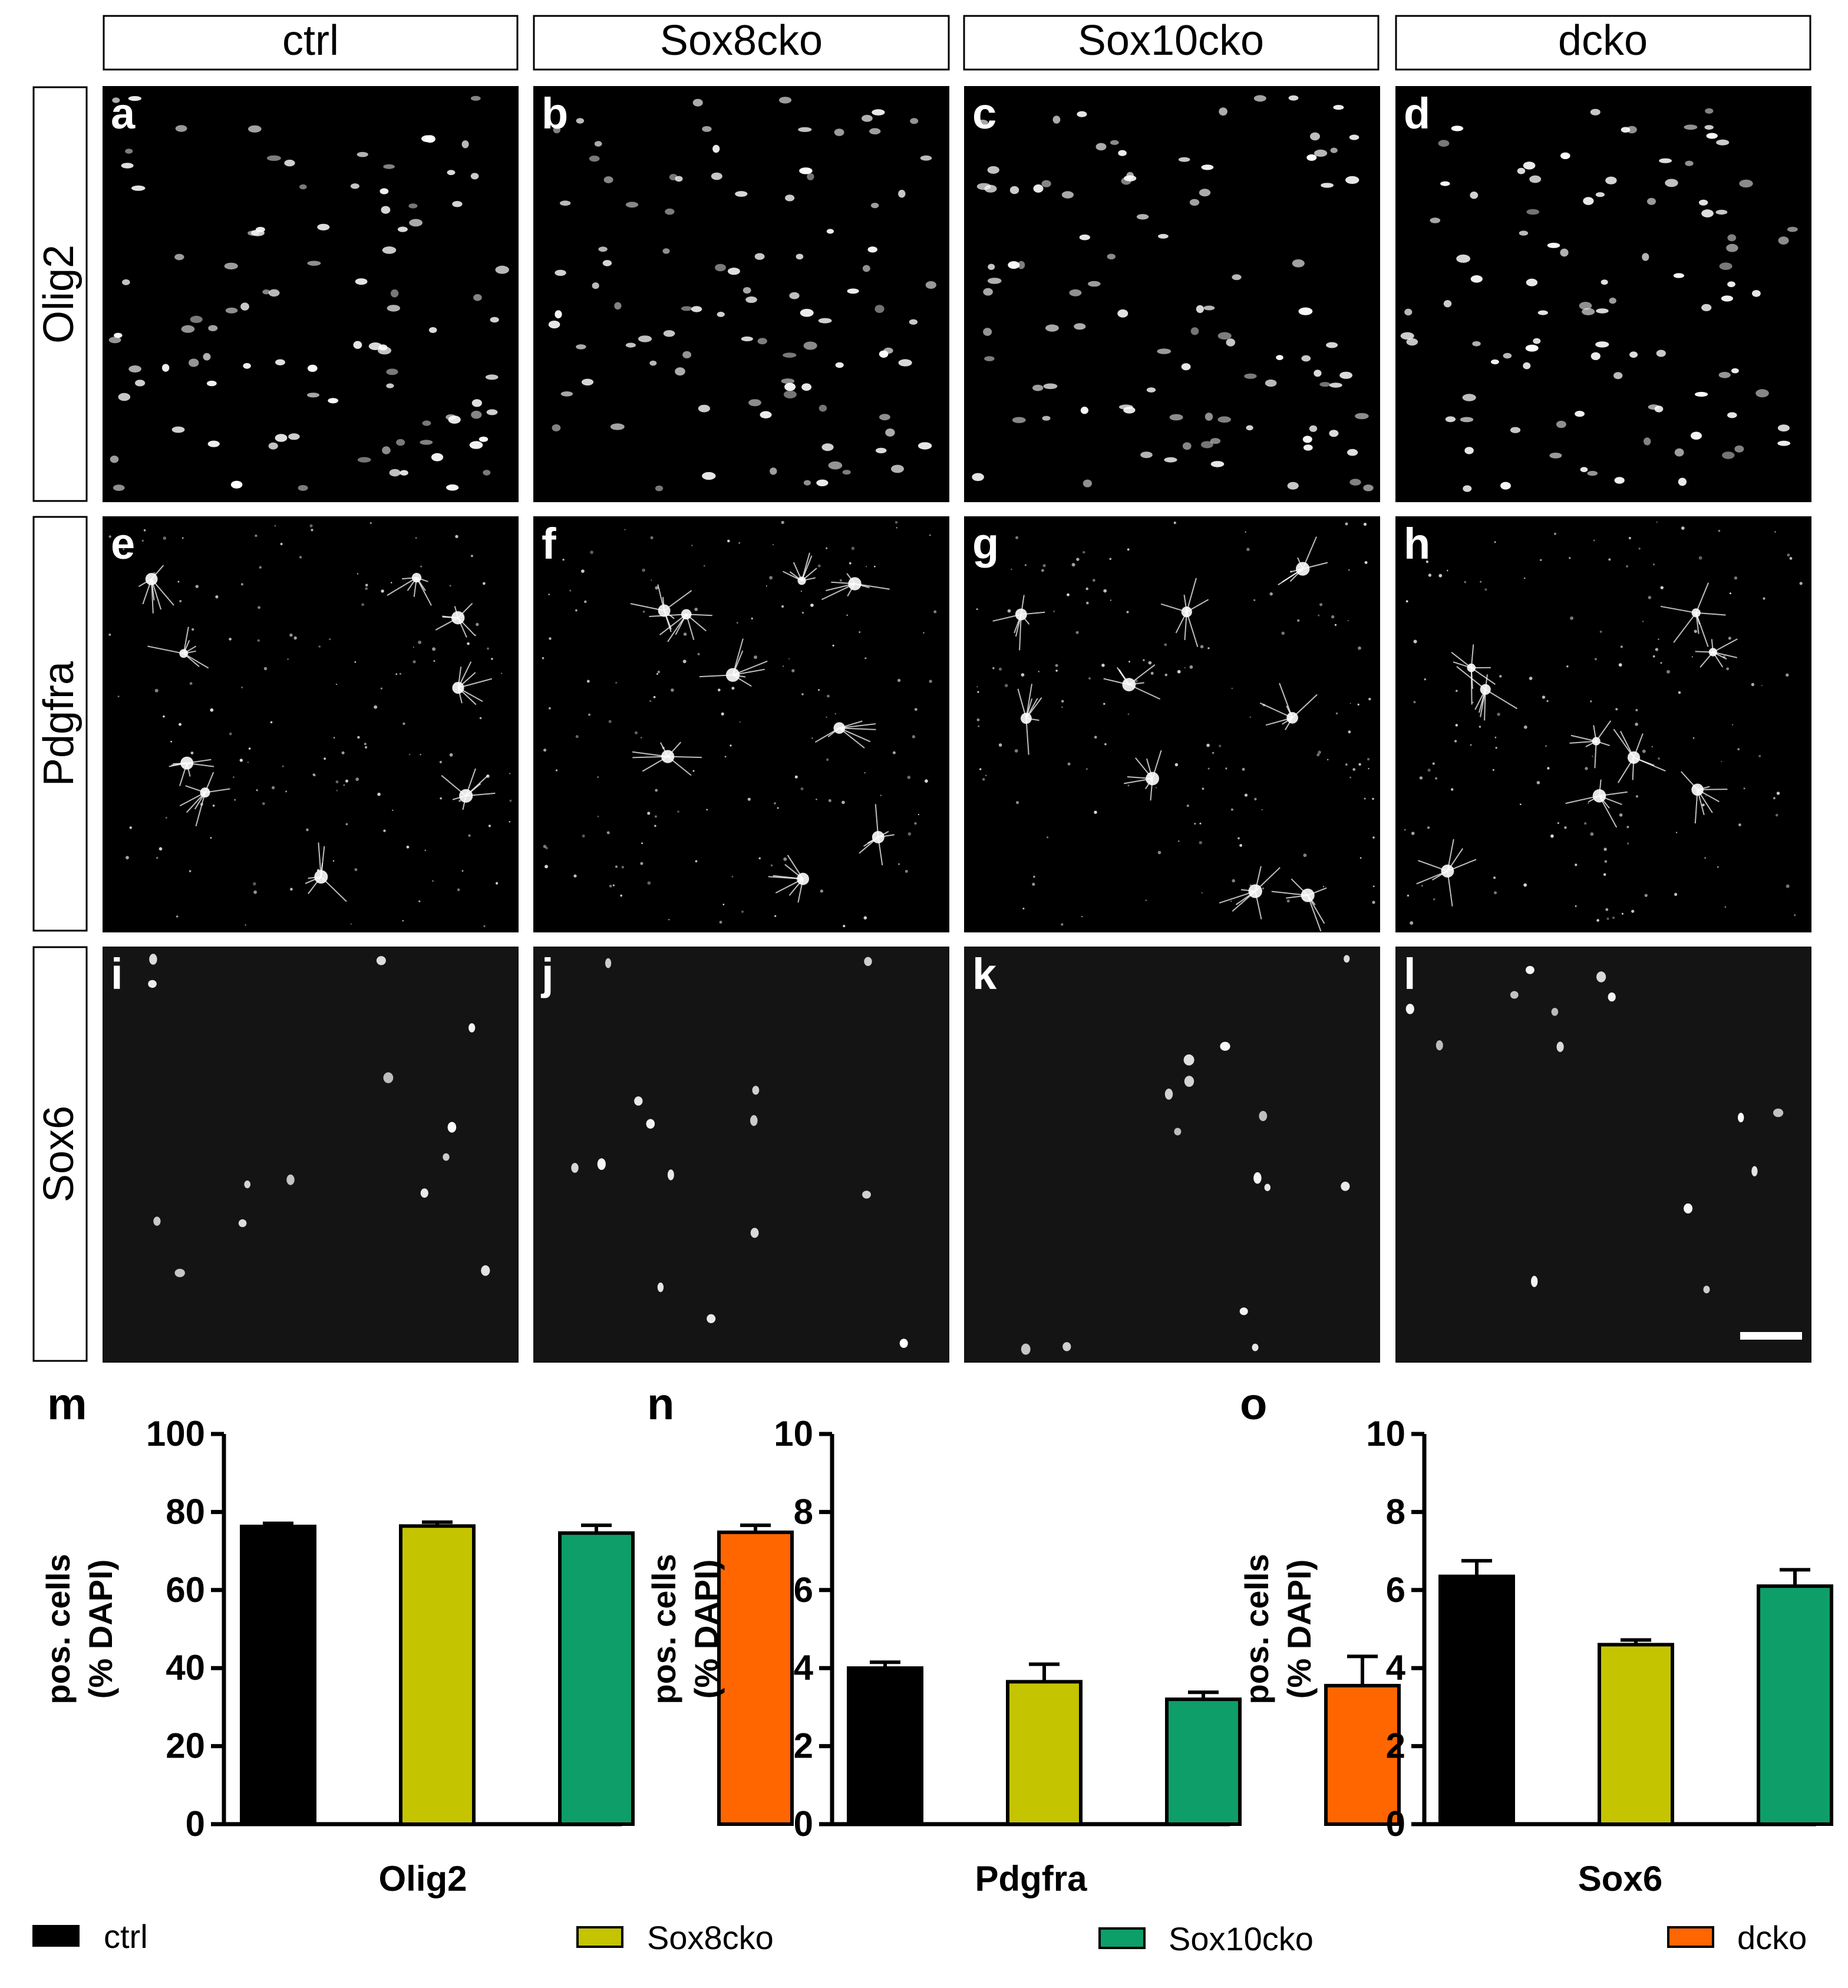 Image resolution: width=1848 pixels, height=1988 pixels. I want to click on row-label-olig2: Olig2, so click(60, 294).